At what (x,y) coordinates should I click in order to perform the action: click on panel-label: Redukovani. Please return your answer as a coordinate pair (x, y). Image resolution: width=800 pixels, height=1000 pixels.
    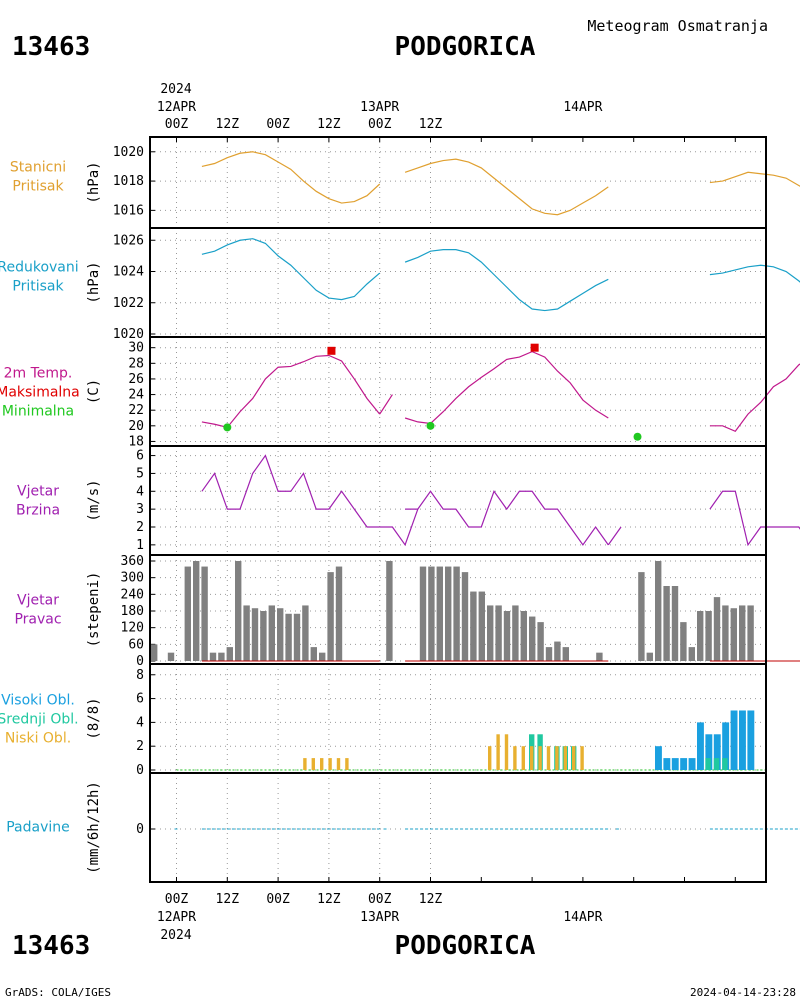
    Looking at the image, I should click on (39, 268).